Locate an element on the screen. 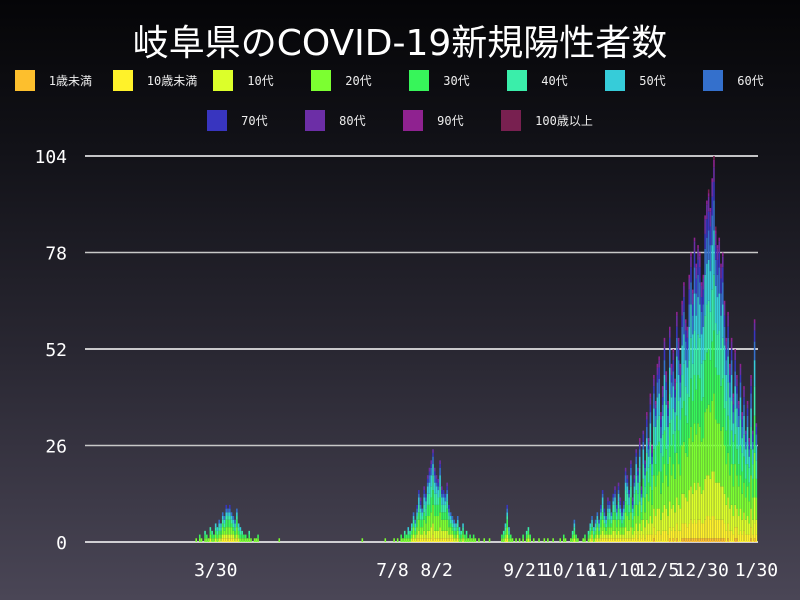  legend-item: 90代 is located at coordinates (444, 120).